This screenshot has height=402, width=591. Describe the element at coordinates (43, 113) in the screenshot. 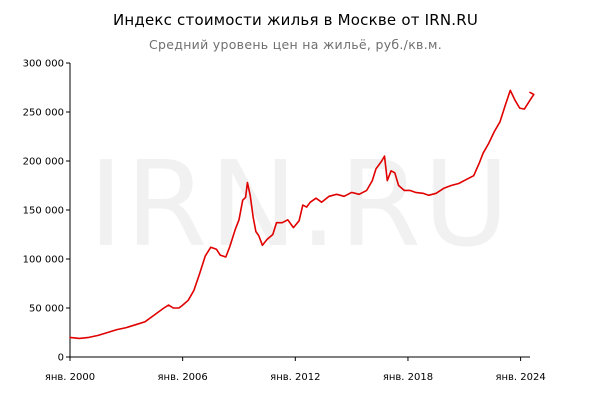

I see `y-tick-label: 250 000` at that location.